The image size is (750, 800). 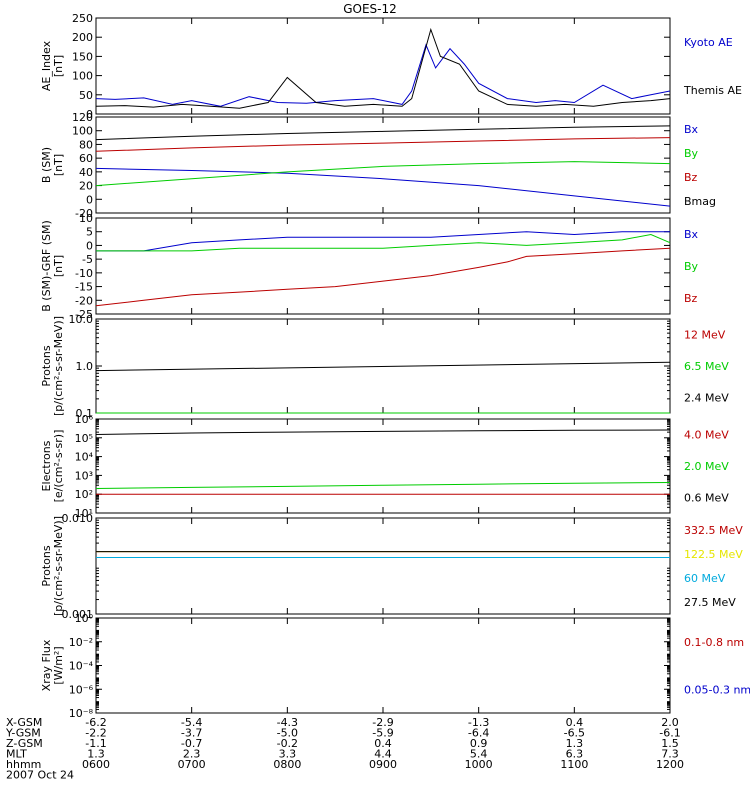 What do you see at coordinates (670, 722) in the screenshot?
I see `footer-value: 2.0` at bounding box center [670, 722].